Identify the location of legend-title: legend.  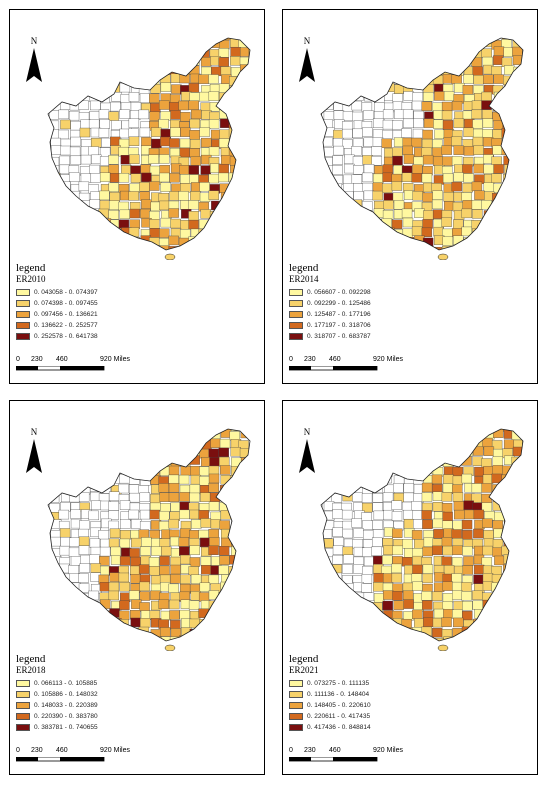
(31, 659).